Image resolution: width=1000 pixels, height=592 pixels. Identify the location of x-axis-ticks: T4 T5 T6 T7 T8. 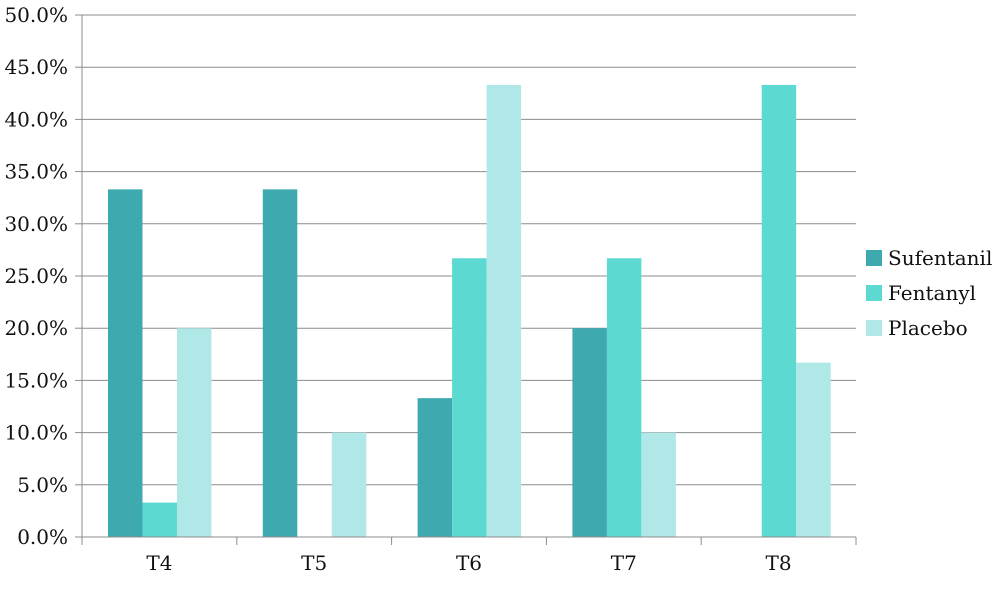
(469, 556).